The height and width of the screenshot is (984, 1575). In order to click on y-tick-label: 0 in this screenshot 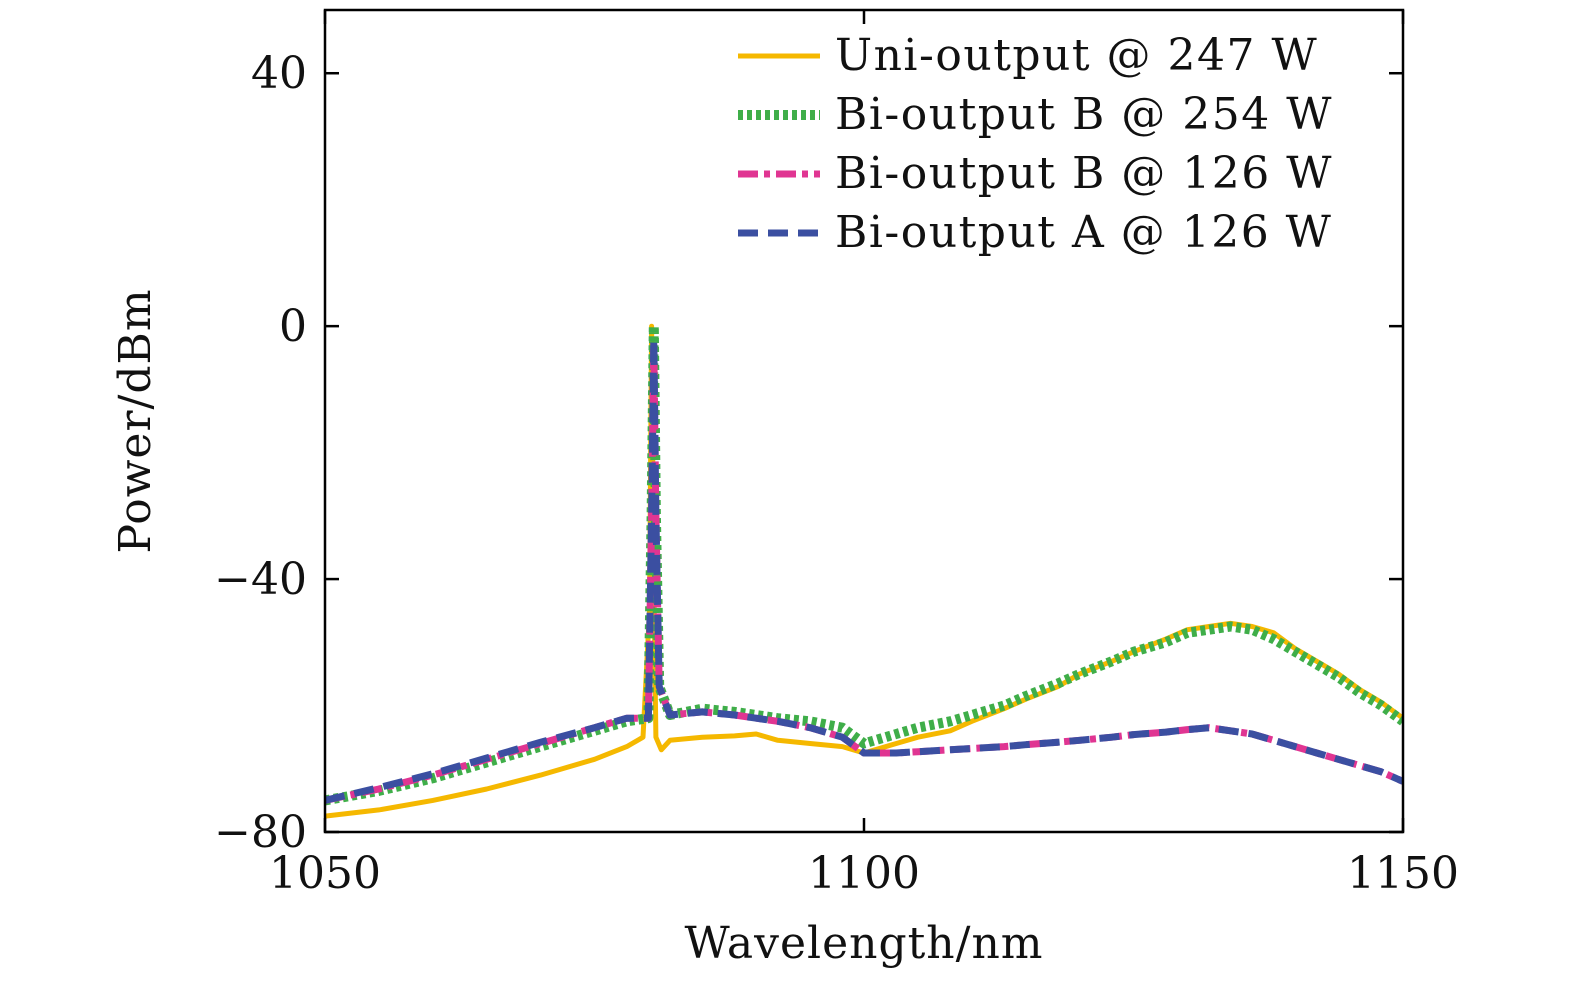, I will do `click(293, 326)`.